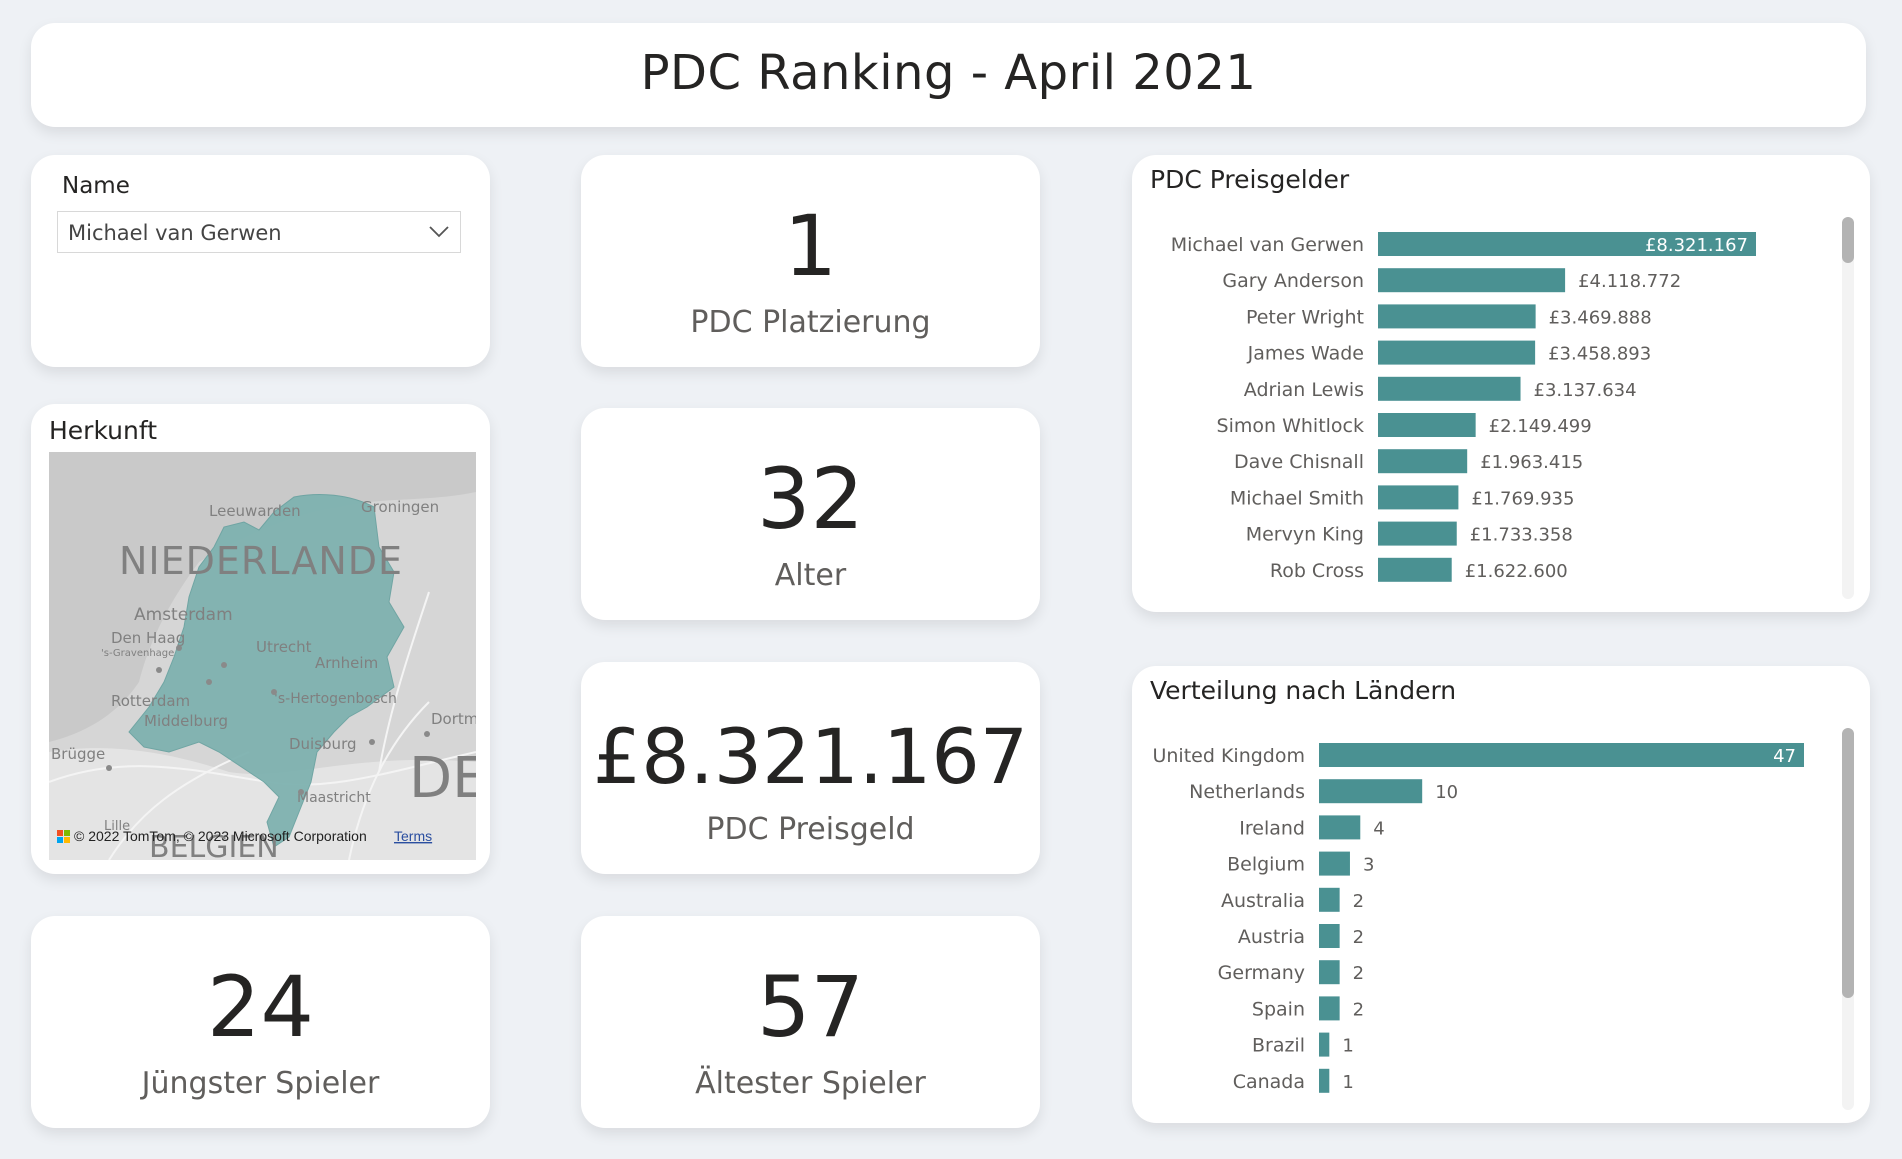 This screenshot has width=1902, height=1159. Describe the element at coordinates (810, 261) in the screenshot. I see `kpi-card-rank: 1 PDC Platzierung` at that location.